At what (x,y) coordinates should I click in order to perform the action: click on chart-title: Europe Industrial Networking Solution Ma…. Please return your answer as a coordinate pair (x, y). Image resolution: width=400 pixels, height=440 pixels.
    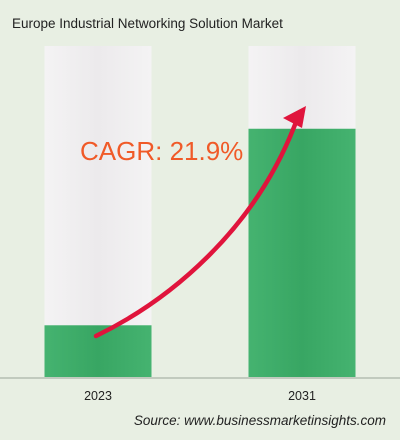
    Looking at the image, I should click on (147, 23).